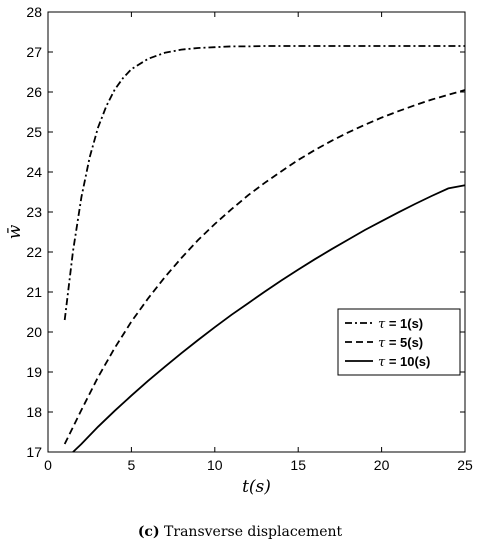 The width and height of the screenshot is (480, 550). I want to click on x-tick-label: 10, so click(215, 465).